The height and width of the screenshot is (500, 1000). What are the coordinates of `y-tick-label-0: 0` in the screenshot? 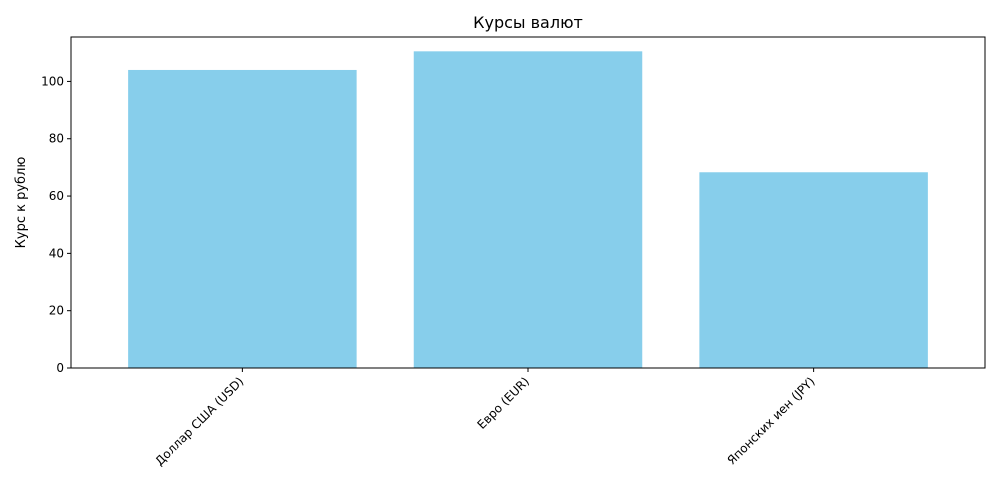 It's located at (60, 368).